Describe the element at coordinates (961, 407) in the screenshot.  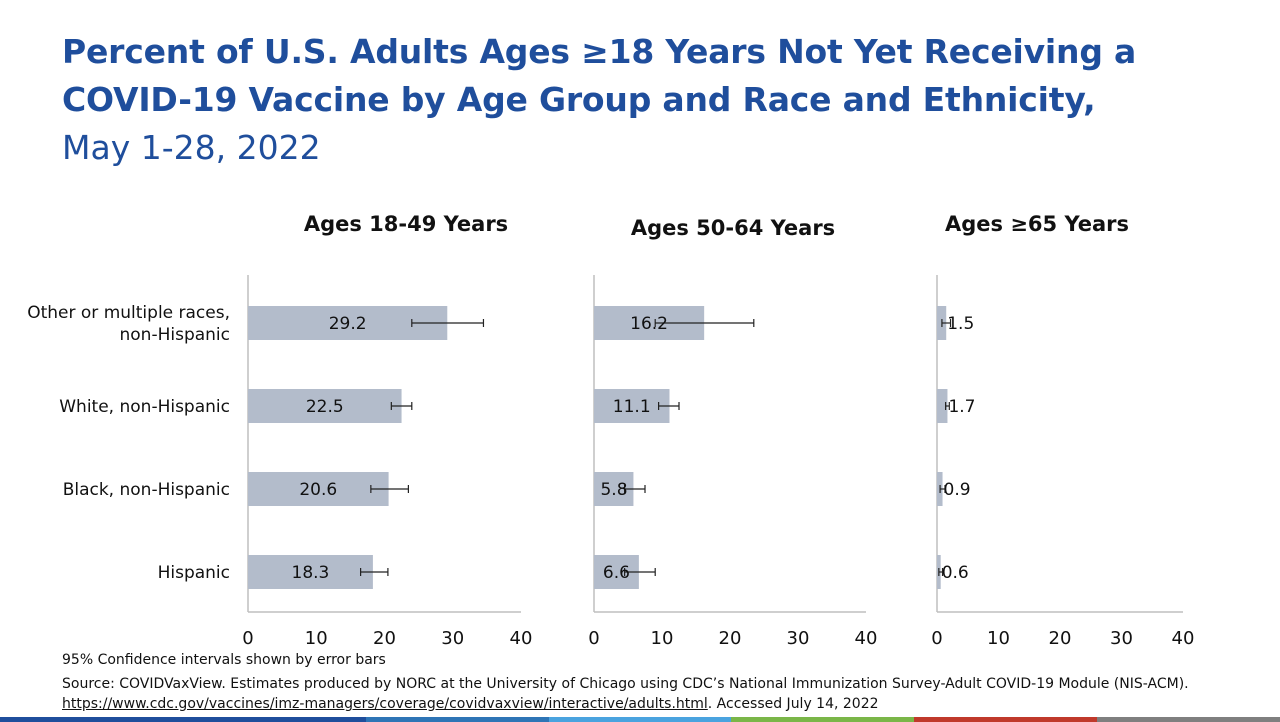
I see `data-label: 1.7` at that location.